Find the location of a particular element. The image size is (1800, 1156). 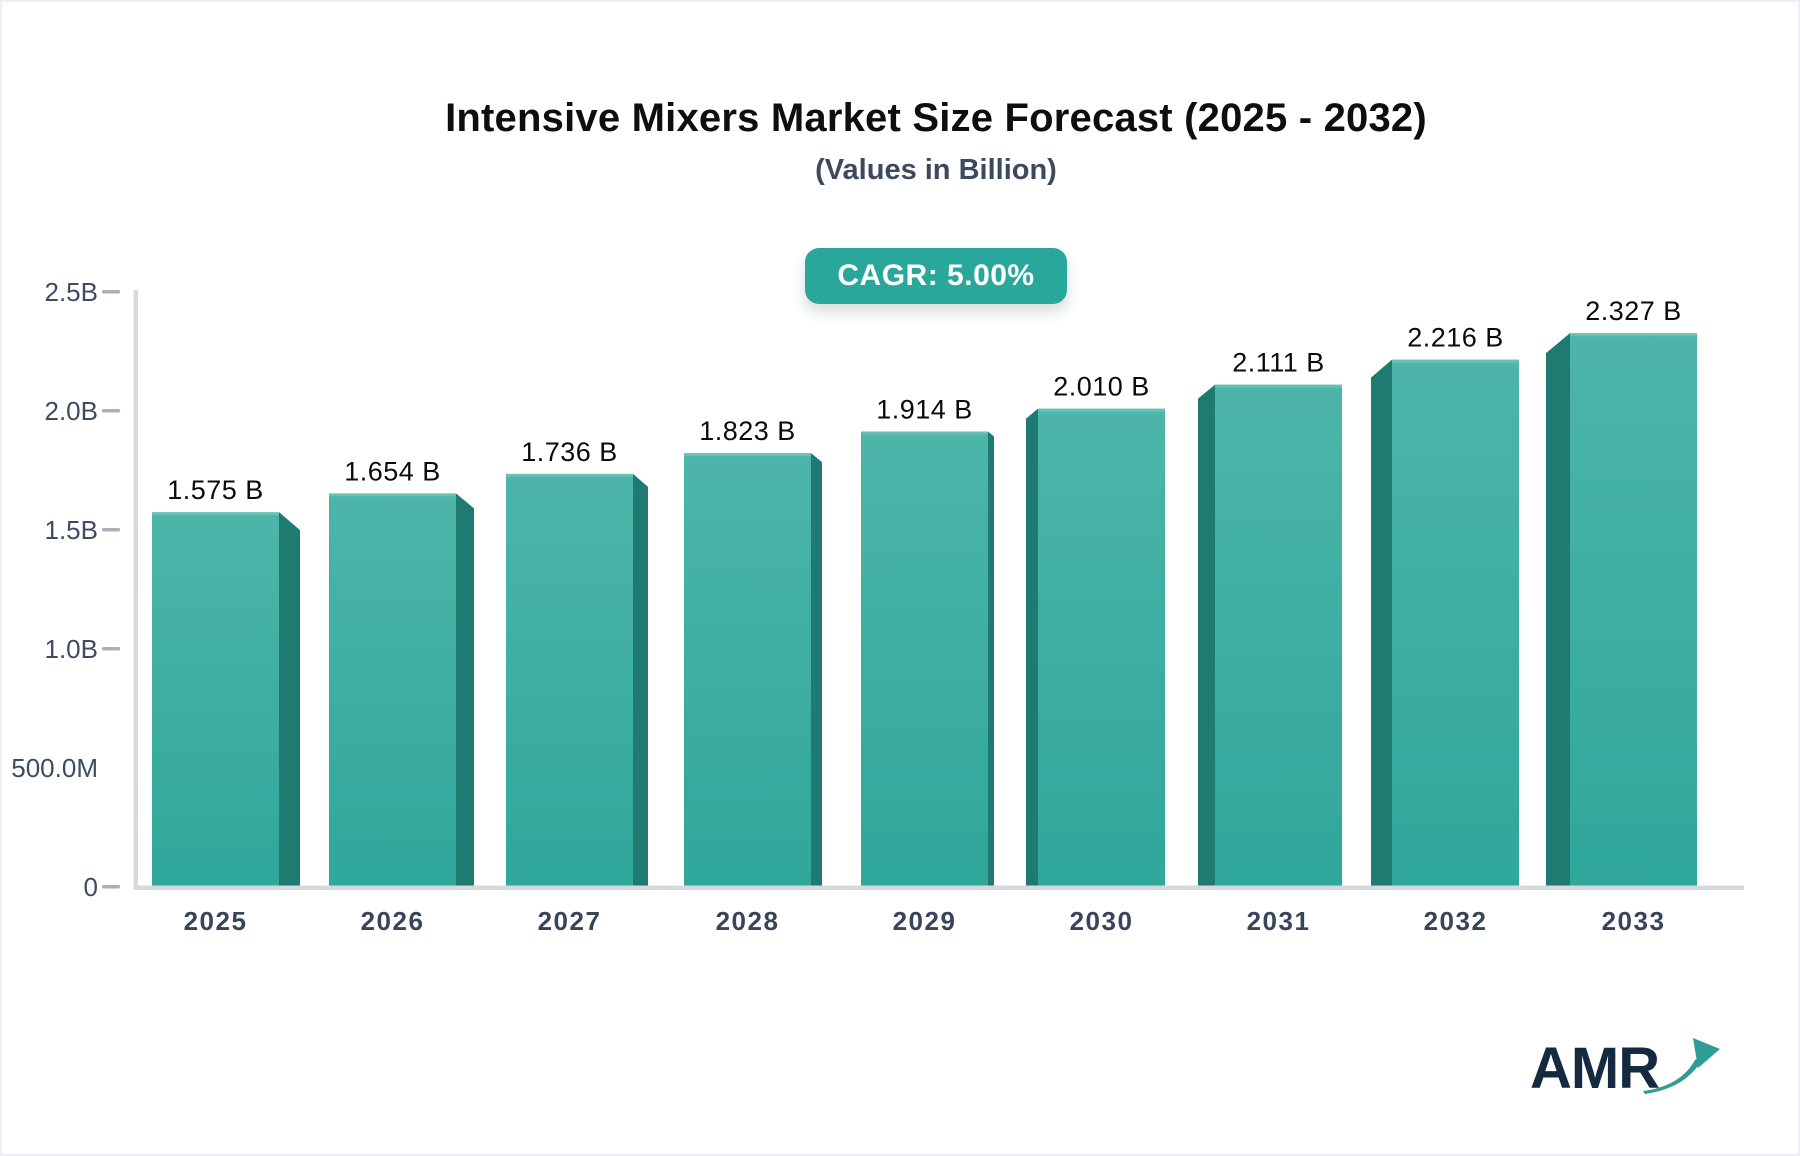

x-tick-label: 2031 is located at coordinates (1279, 921).